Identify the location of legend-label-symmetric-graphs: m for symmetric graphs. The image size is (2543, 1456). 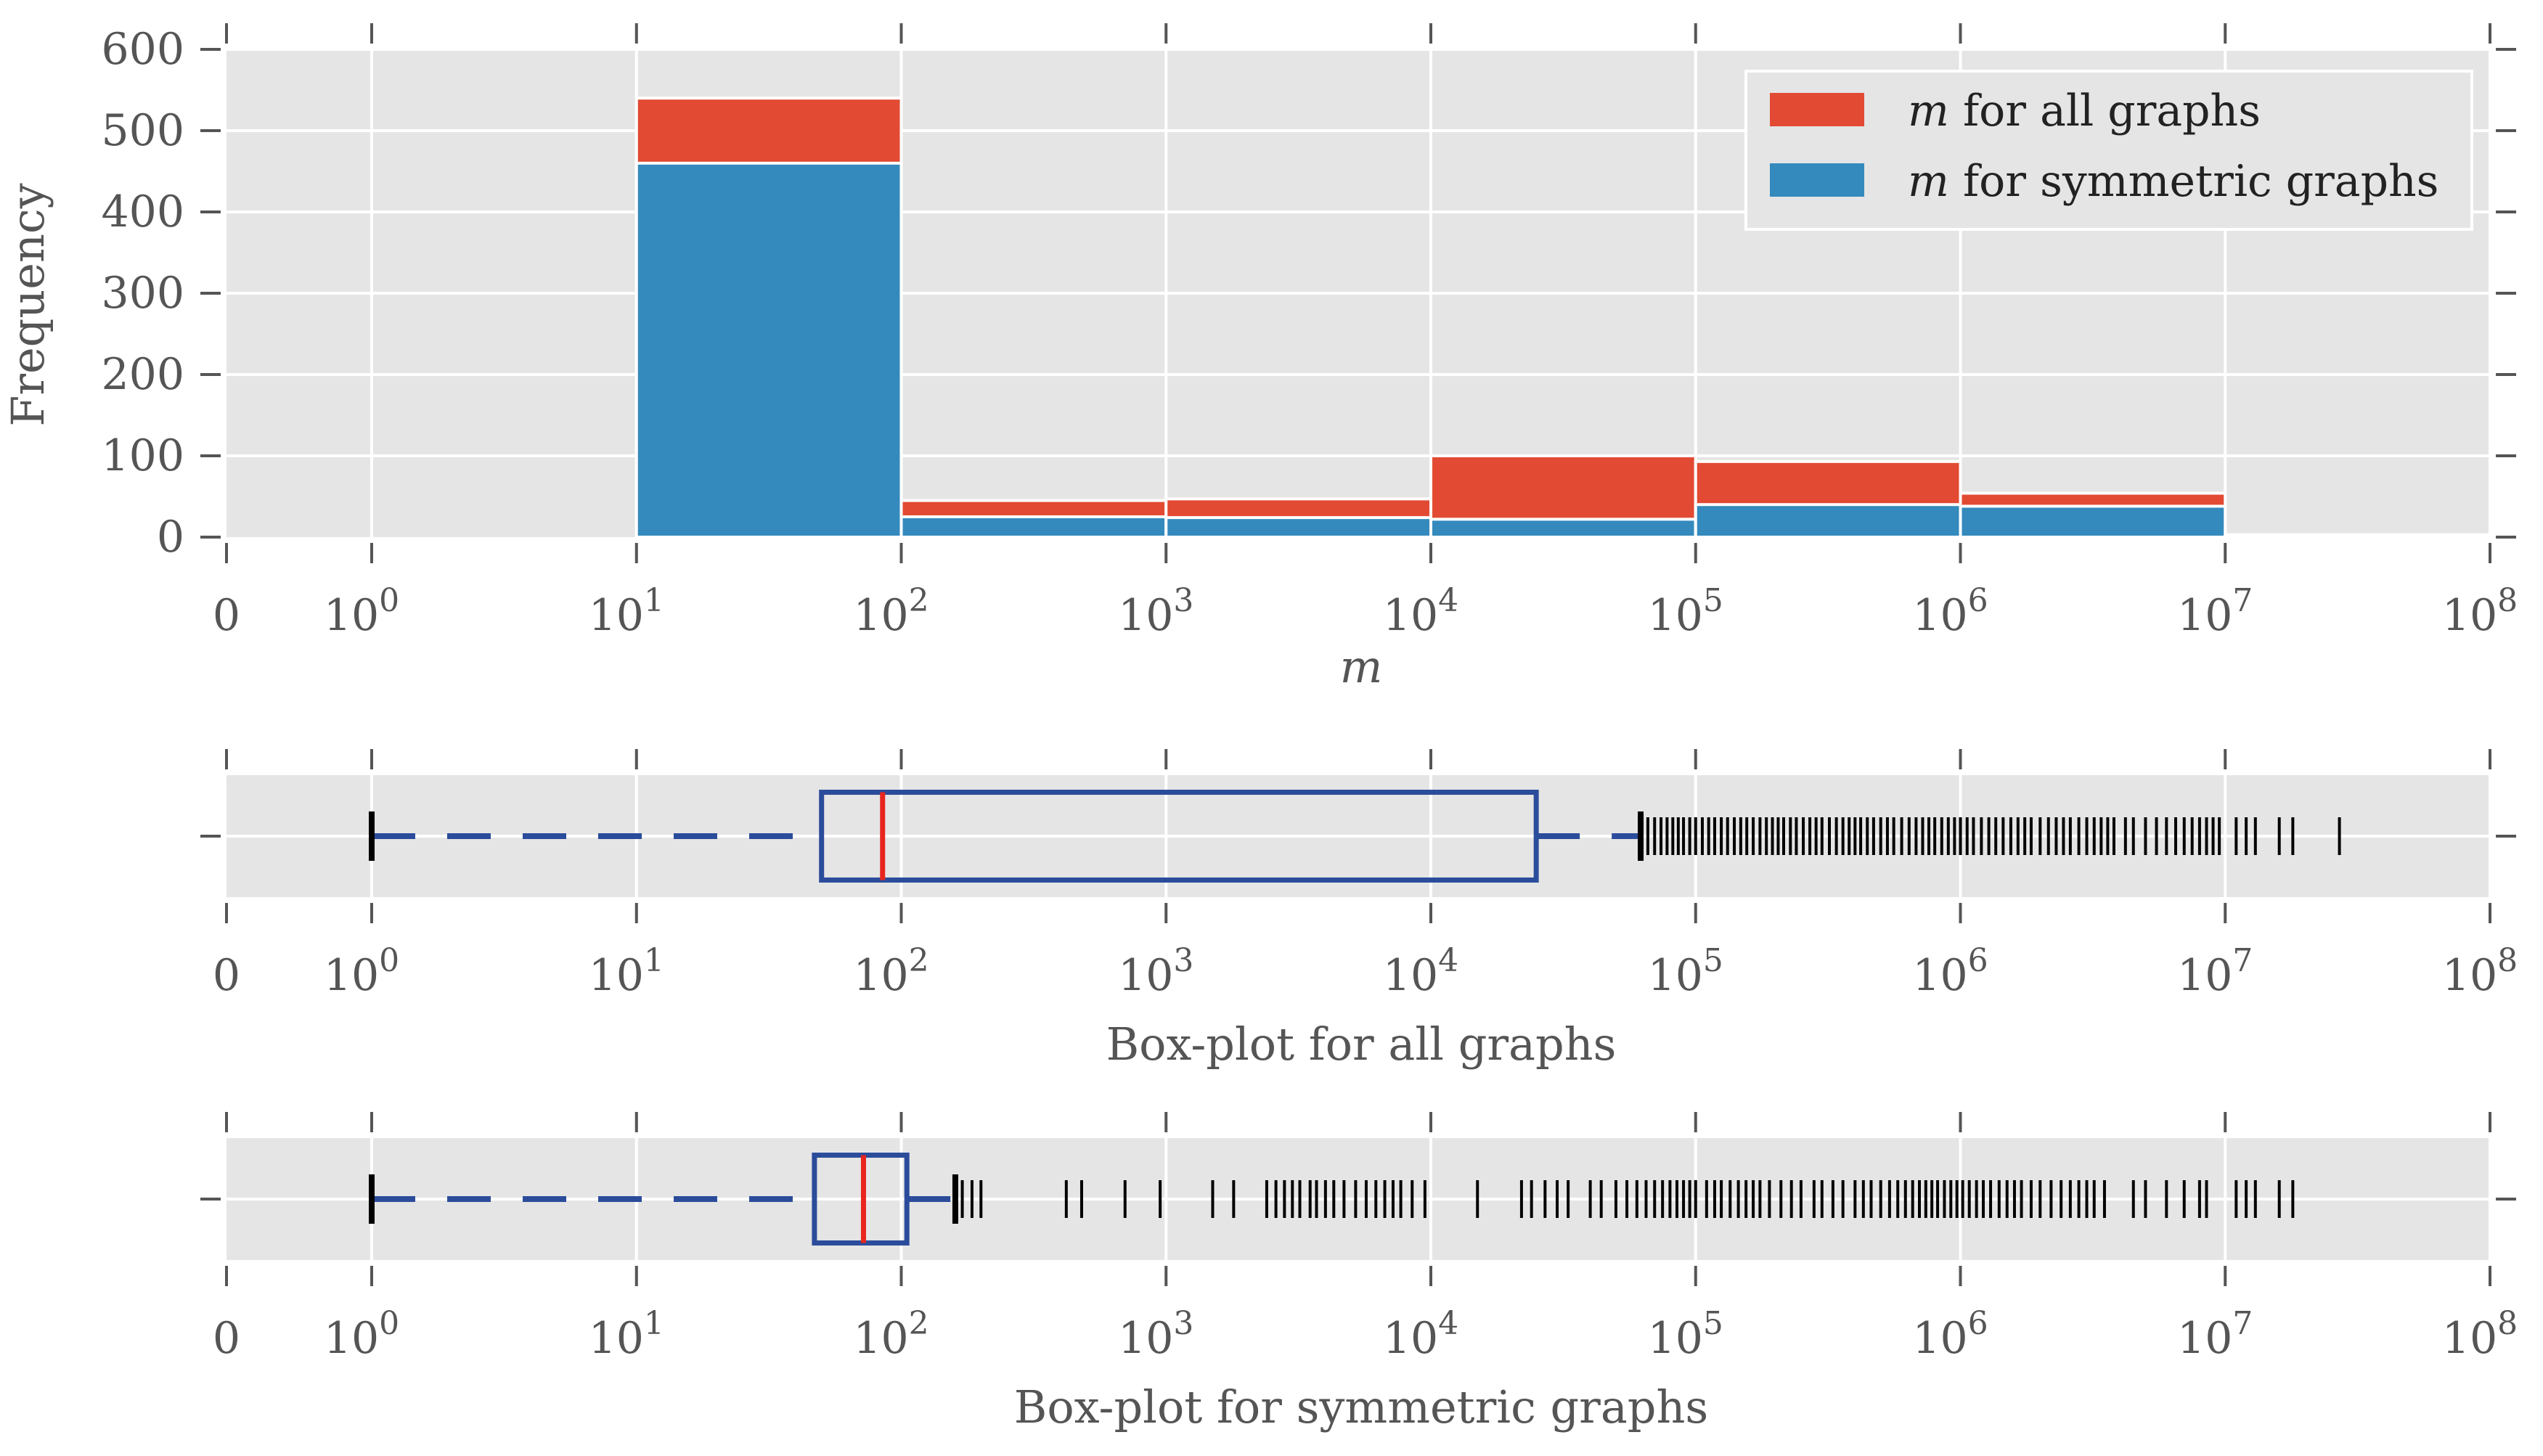
(2173, 181).